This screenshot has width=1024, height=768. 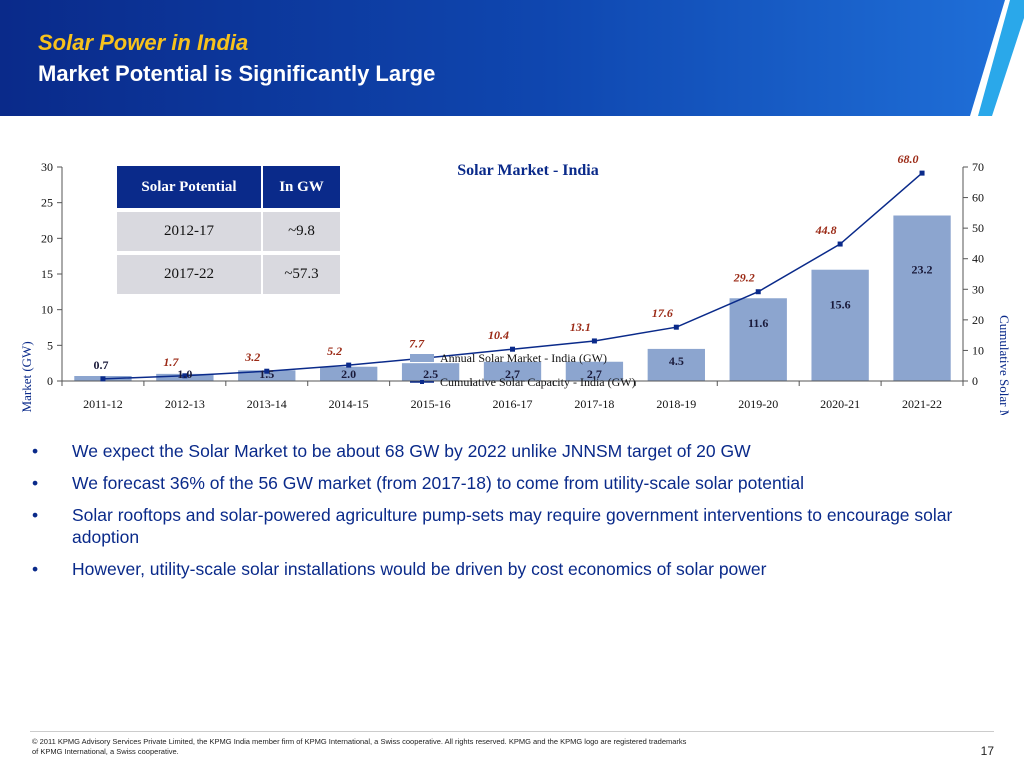 What do you see at coordinates (100, 365) in the screenshot?
I see `bar-data-label: 0.7` at bounding box center [100, 365].